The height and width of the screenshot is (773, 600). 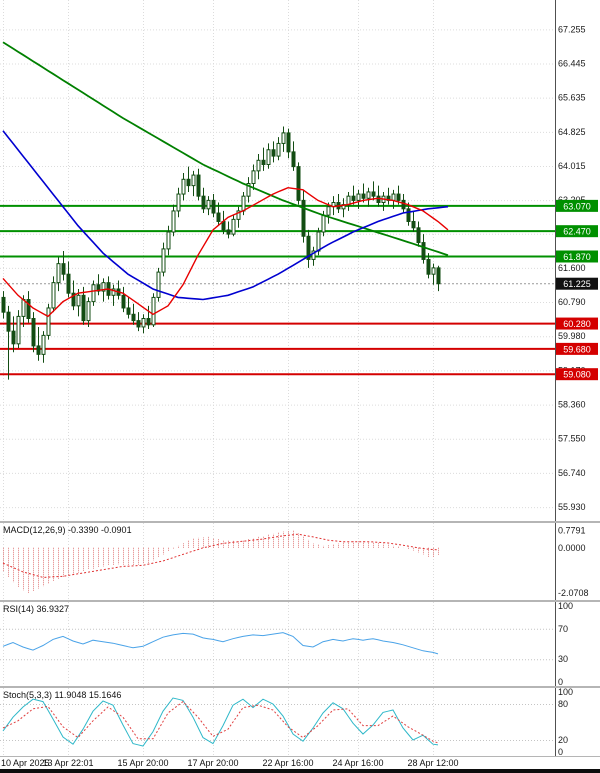 What do you see at coordinates (300, 771) in the screenshot?
I see `bottom-edge` at bounding box center [300, 771].